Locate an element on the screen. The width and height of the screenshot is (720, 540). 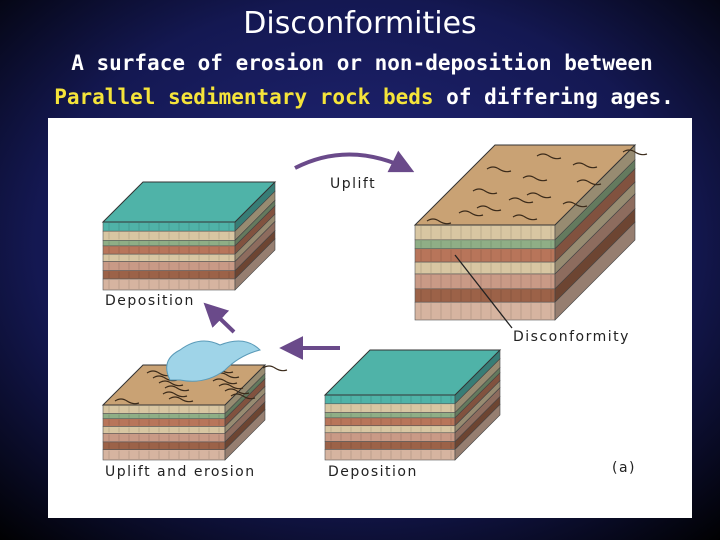
label-disconformity: Disconformity is located at coordinates (571, 337).